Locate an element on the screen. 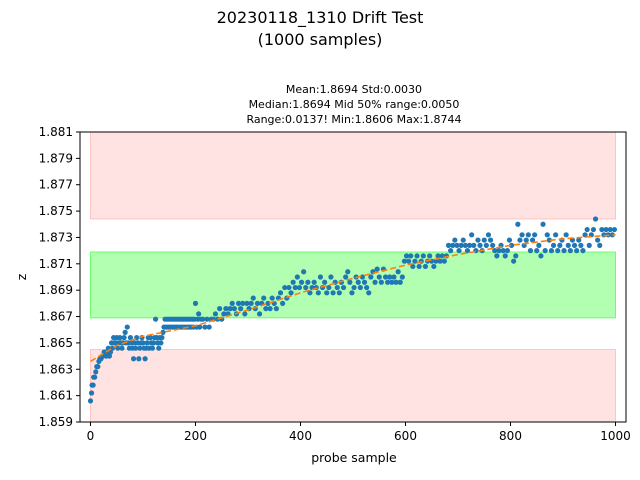 The image size is (640, 480). x-tick-label: 800 is located at coordinates (510, 436).